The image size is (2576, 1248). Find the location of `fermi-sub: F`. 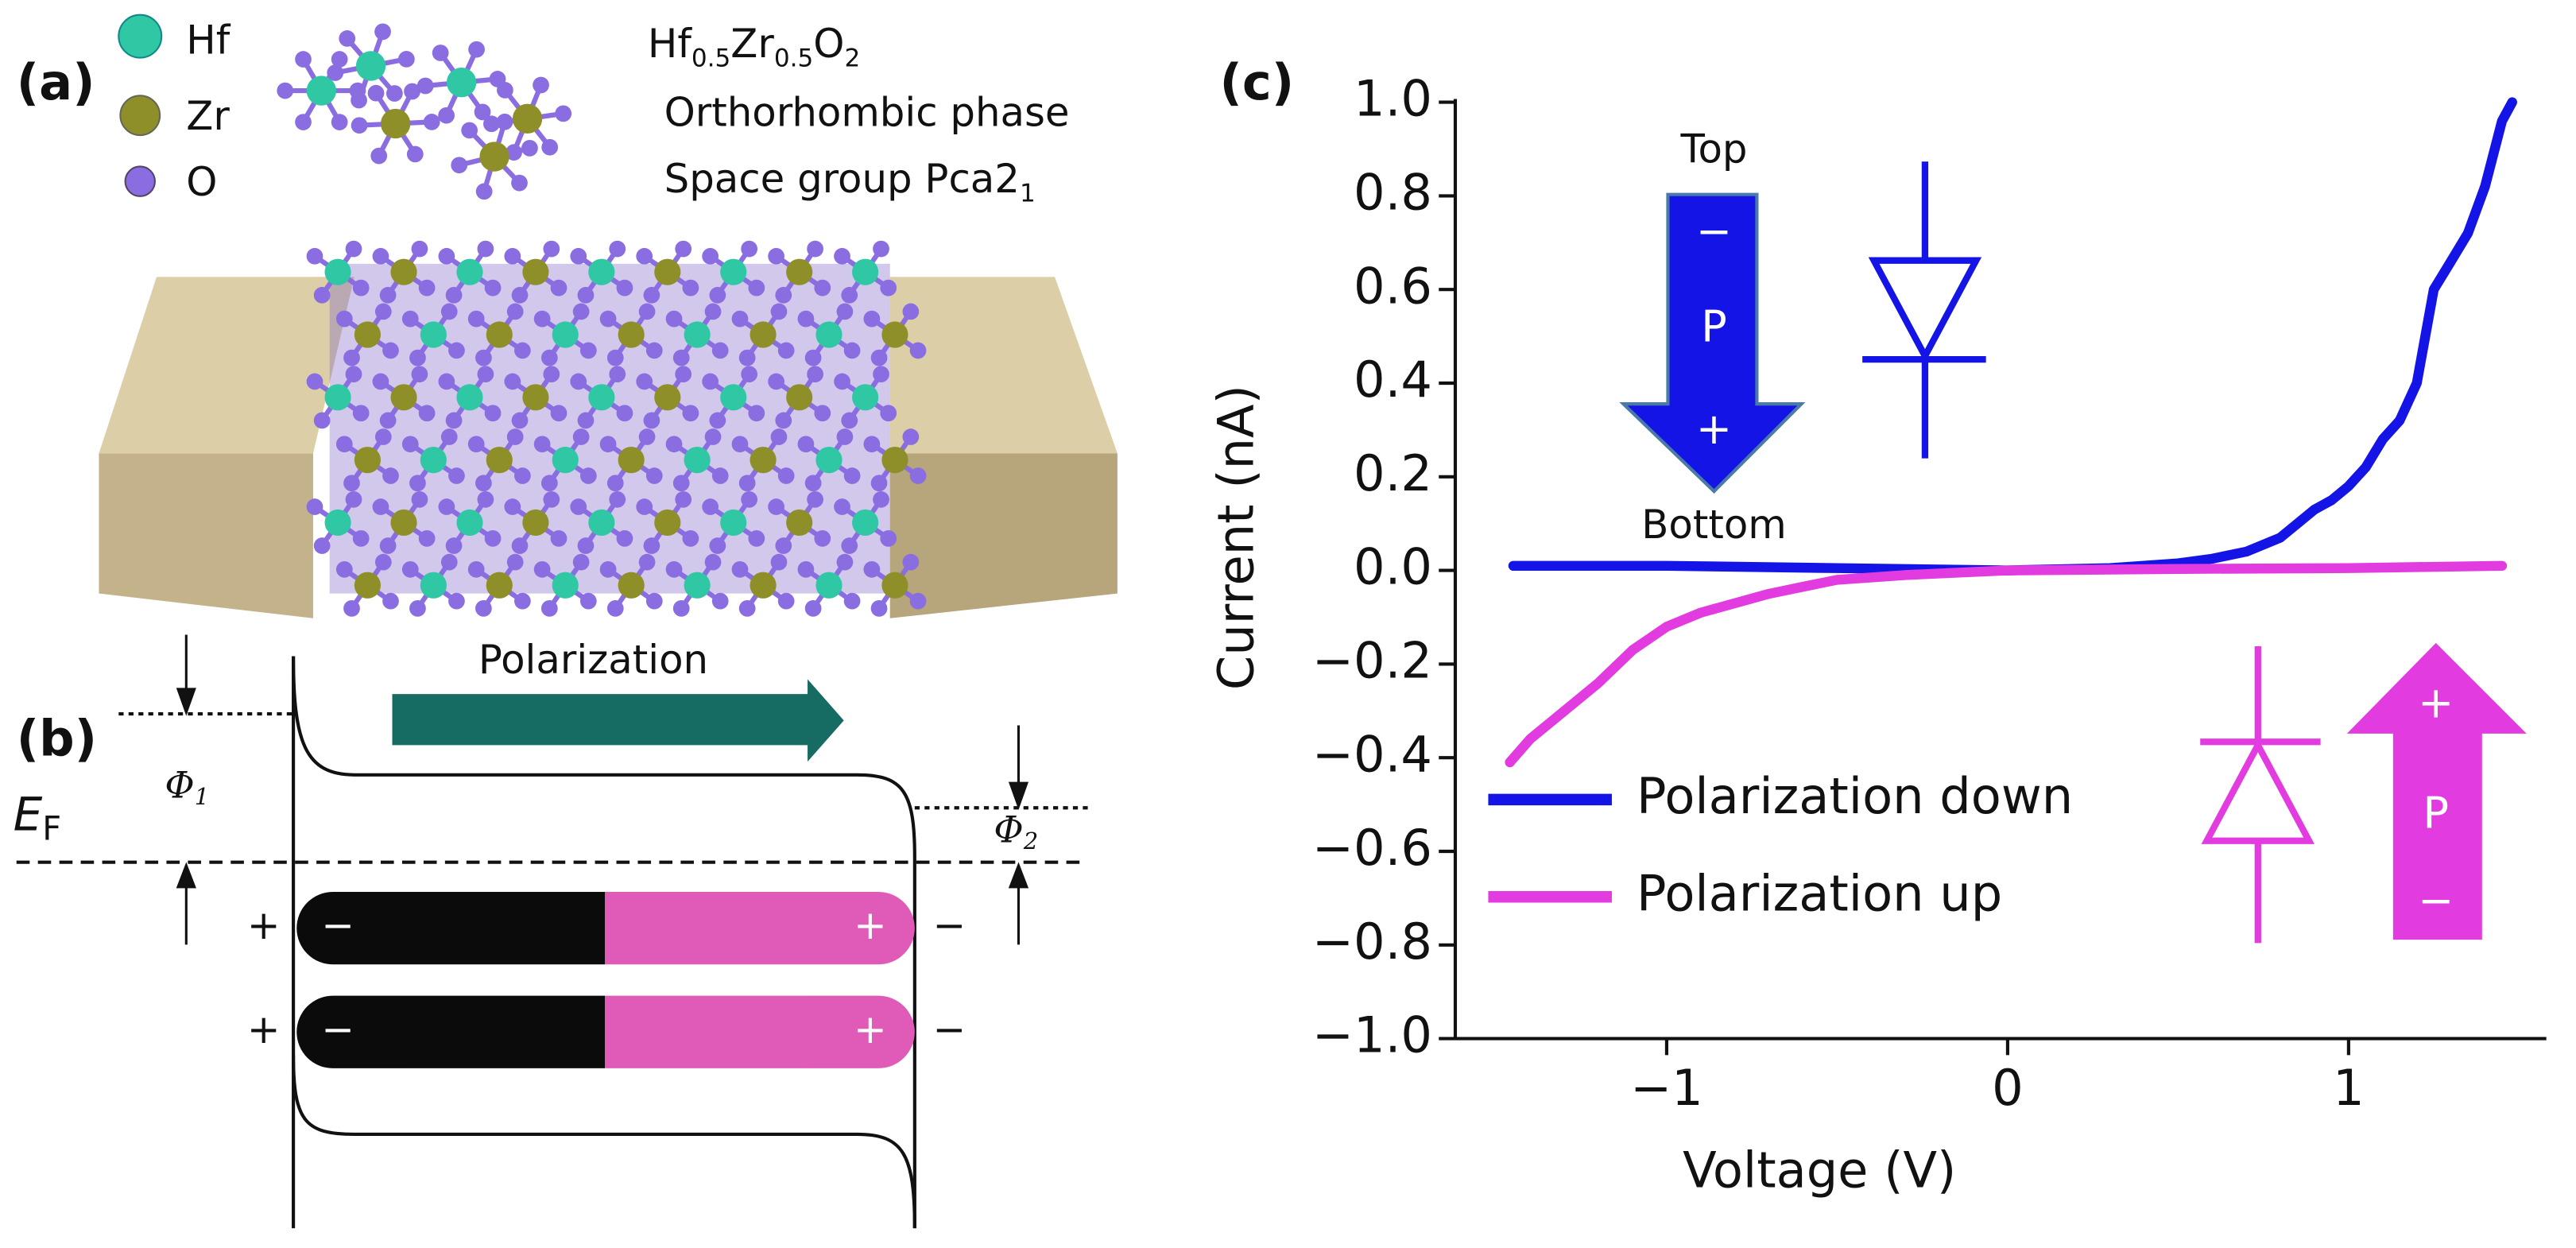

fermi-sub: F is located at coordinates (51, 828).